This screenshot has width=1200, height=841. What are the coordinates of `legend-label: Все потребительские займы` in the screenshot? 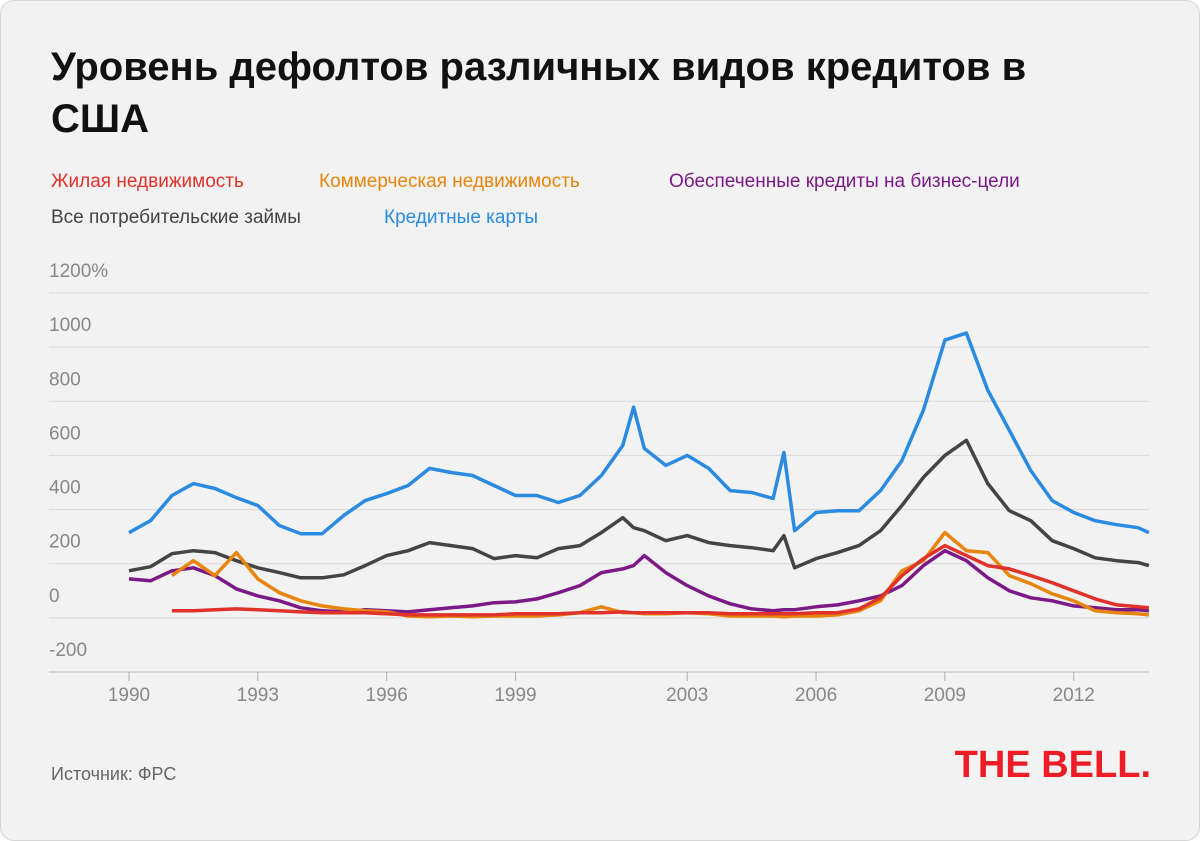 It's located at (176, 217).